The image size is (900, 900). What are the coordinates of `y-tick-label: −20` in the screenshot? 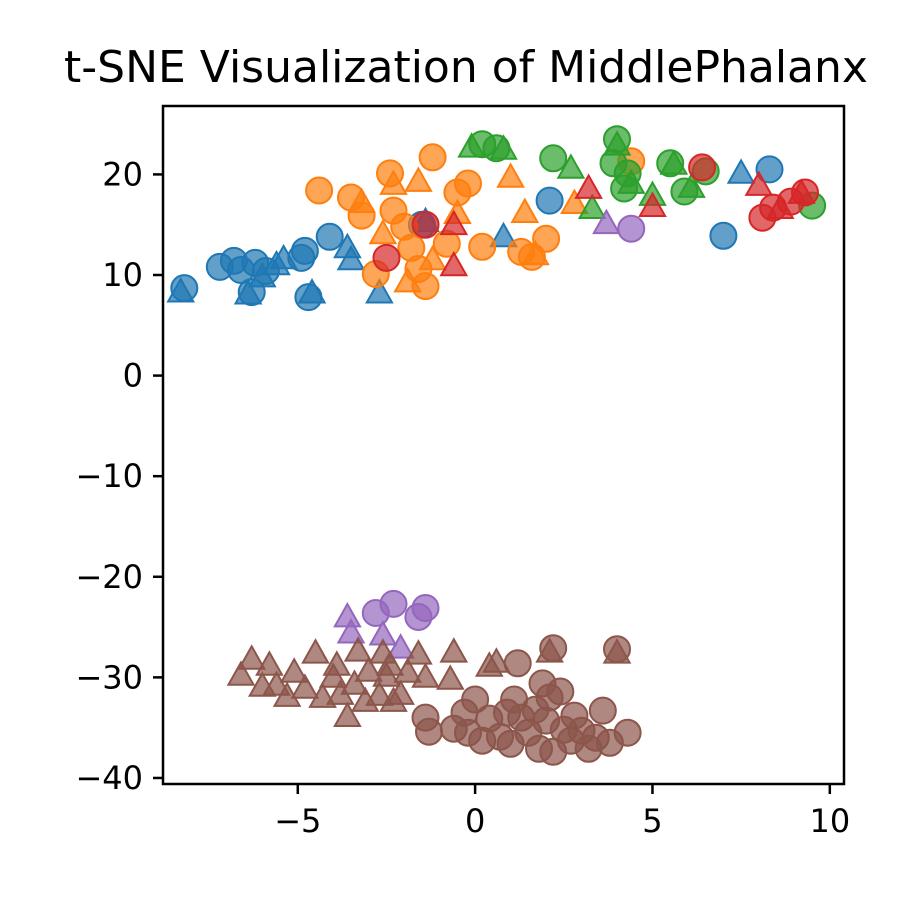 It's located at (109, 577).